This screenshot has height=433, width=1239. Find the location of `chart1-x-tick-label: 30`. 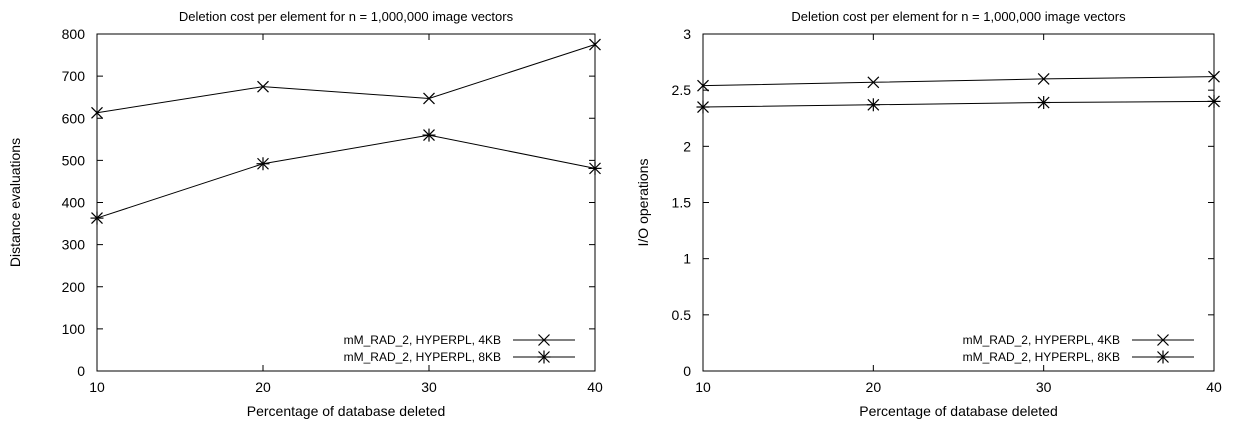

chart1-x-tick-label: 30 is located at coordinates (429, 387).